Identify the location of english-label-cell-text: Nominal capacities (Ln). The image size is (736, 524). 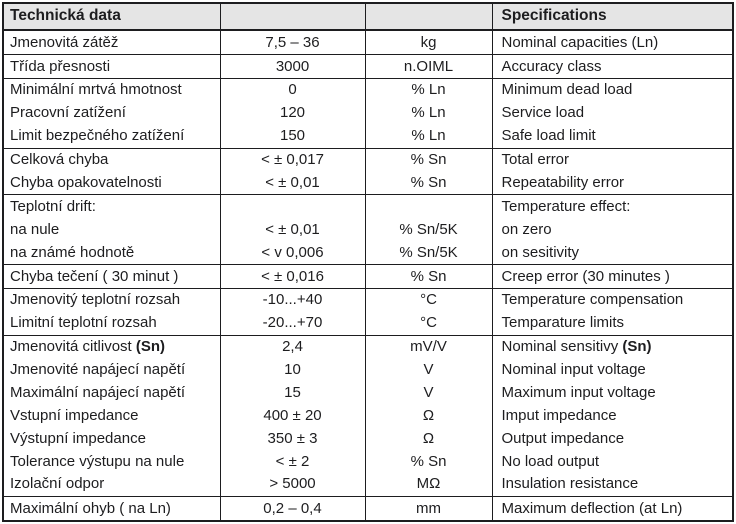
(580, 42).